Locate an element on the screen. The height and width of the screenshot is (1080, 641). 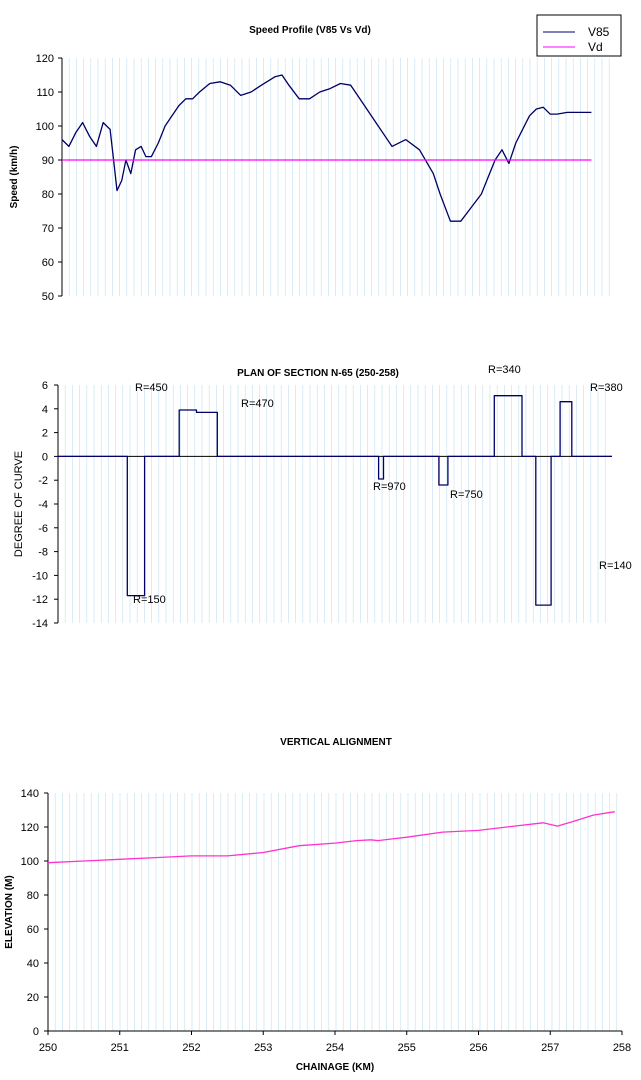
y-tick-label: 90 is located at coordinates (48, 161).